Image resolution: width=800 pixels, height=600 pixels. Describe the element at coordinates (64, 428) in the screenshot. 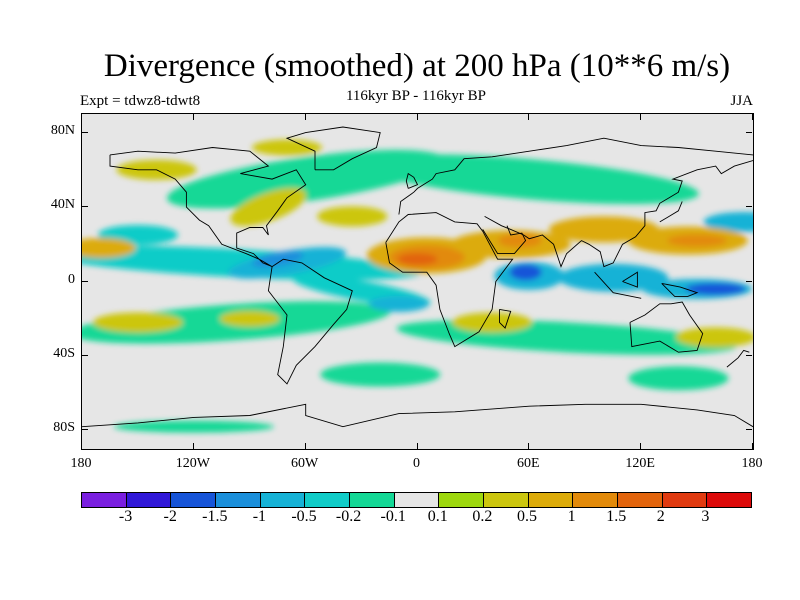

I see `lat-tick-label: 80S` at that location.